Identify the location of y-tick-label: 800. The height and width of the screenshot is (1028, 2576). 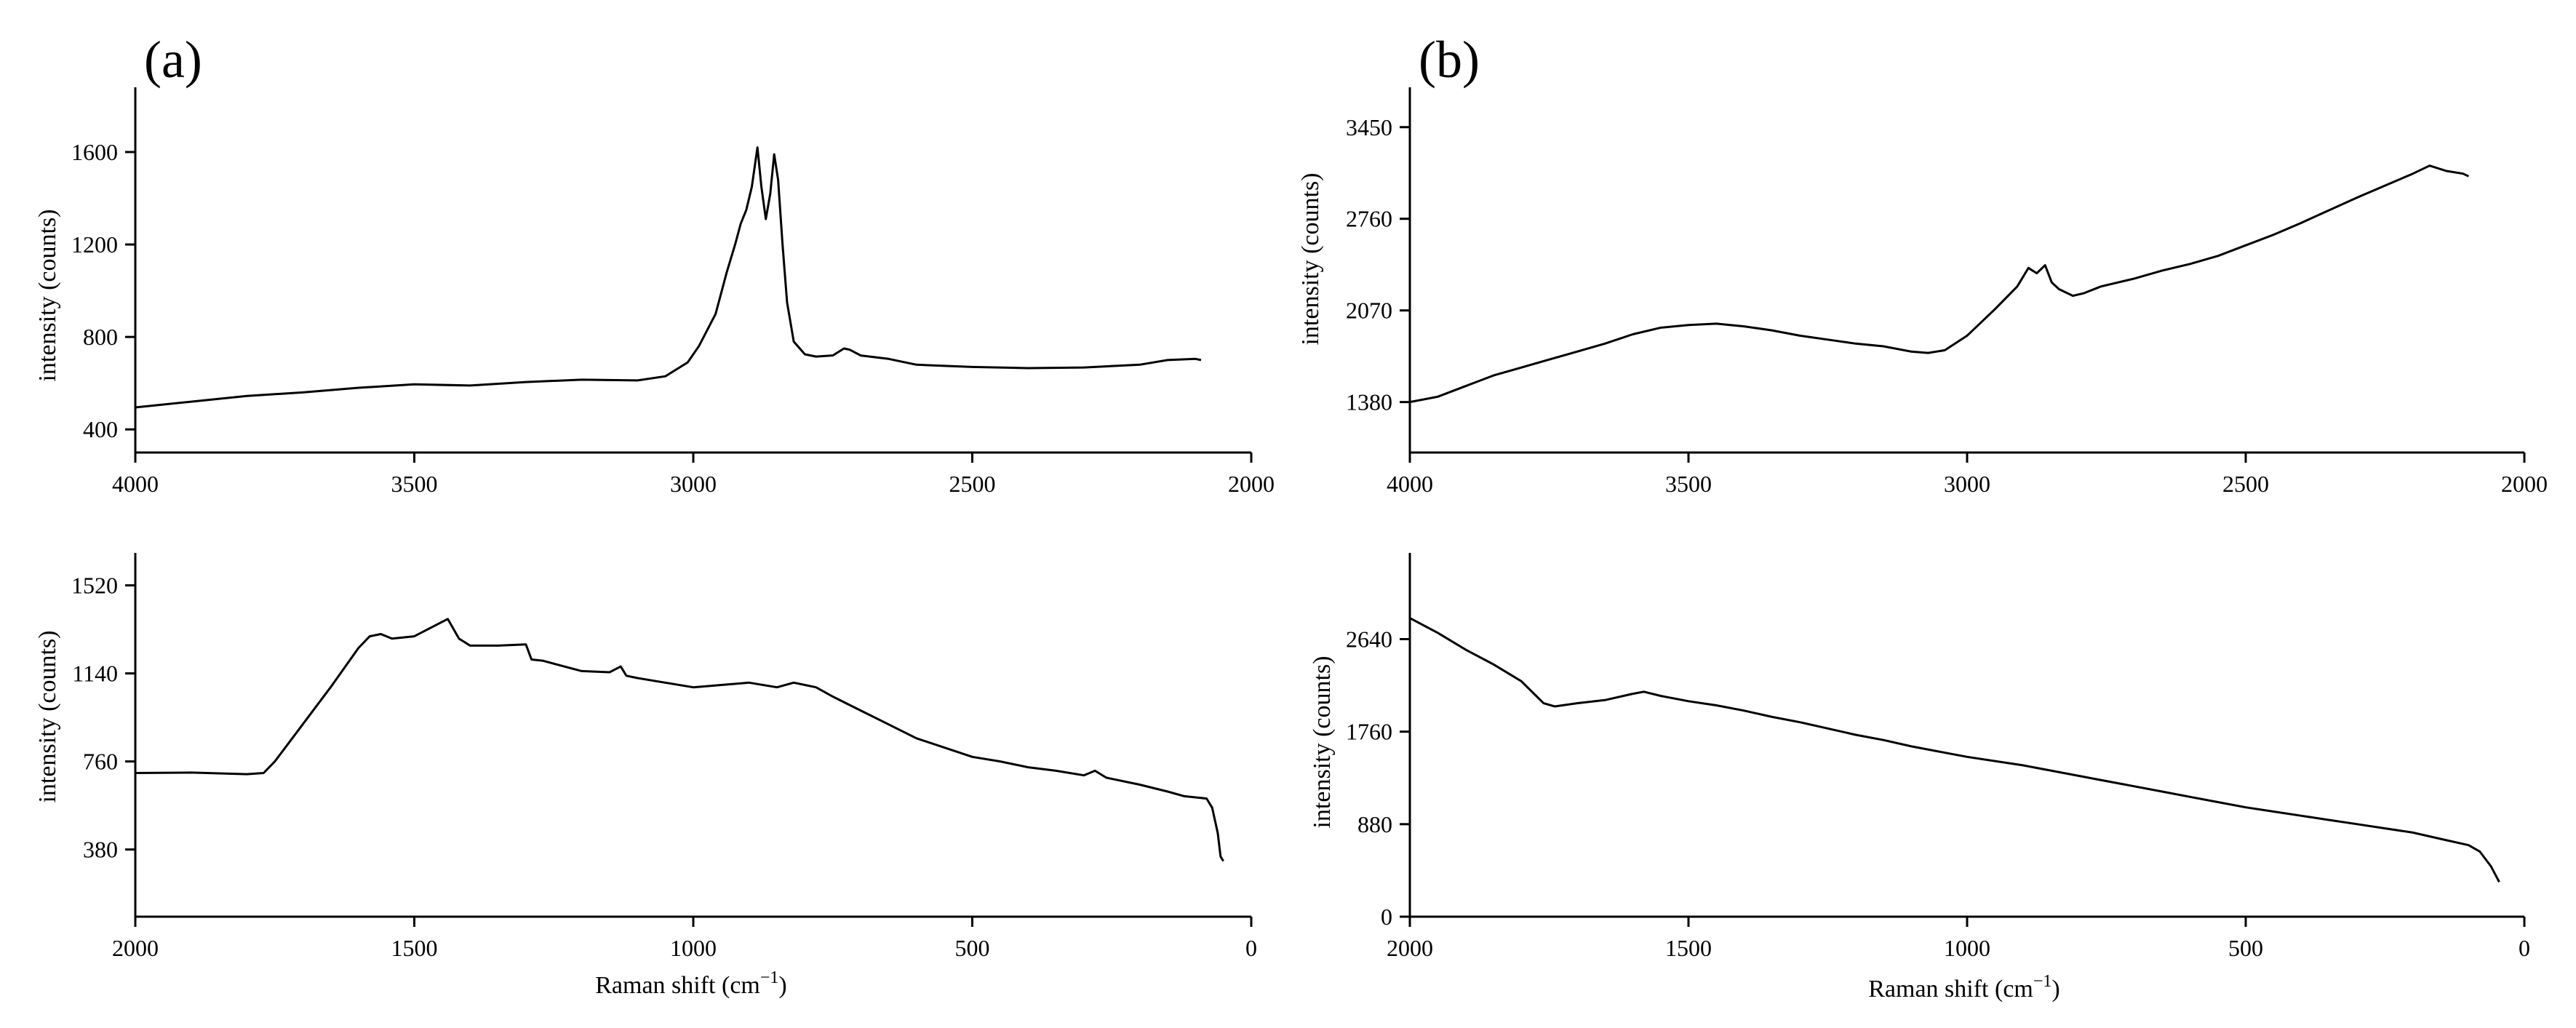
(100, 337).